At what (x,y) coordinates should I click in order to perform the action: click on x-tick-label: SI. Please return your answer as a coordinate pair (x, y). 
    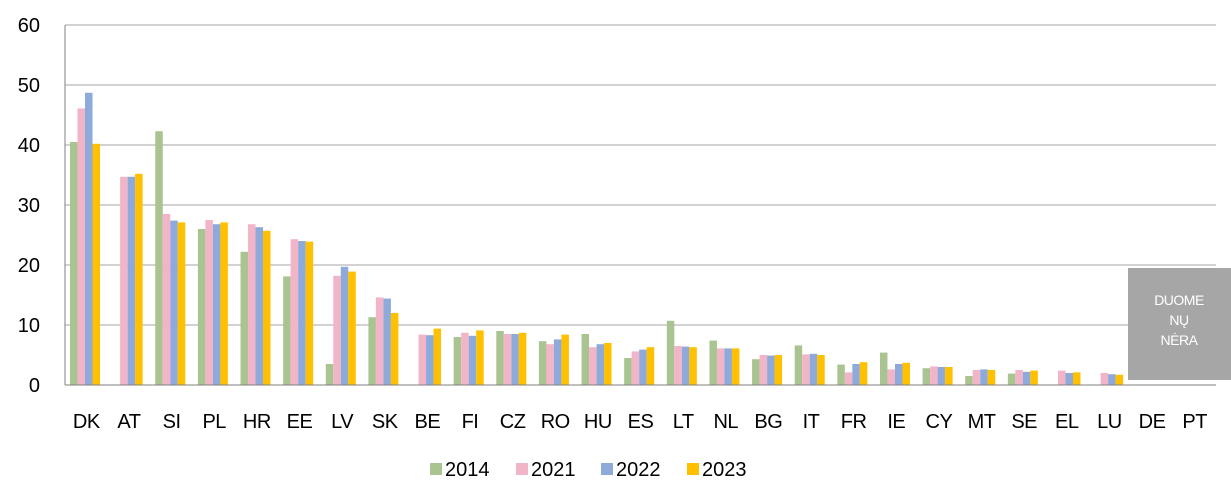
    Looking at the image, I should click on (172, 422).